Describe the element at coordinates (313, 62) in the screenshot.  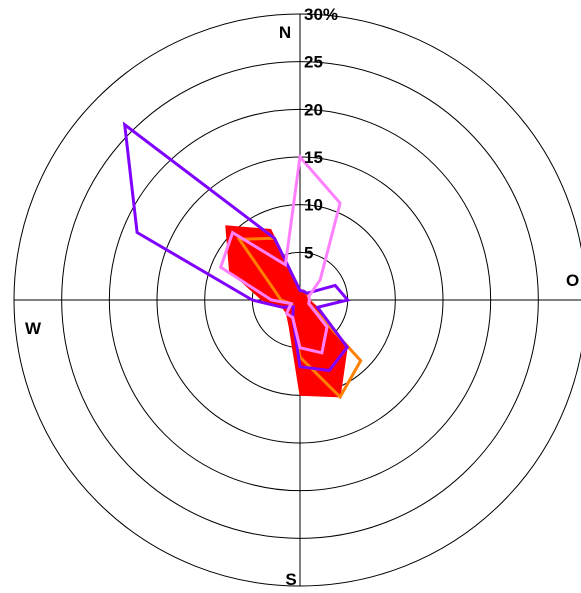
I see `r-tick-label-25: 25` at that location.